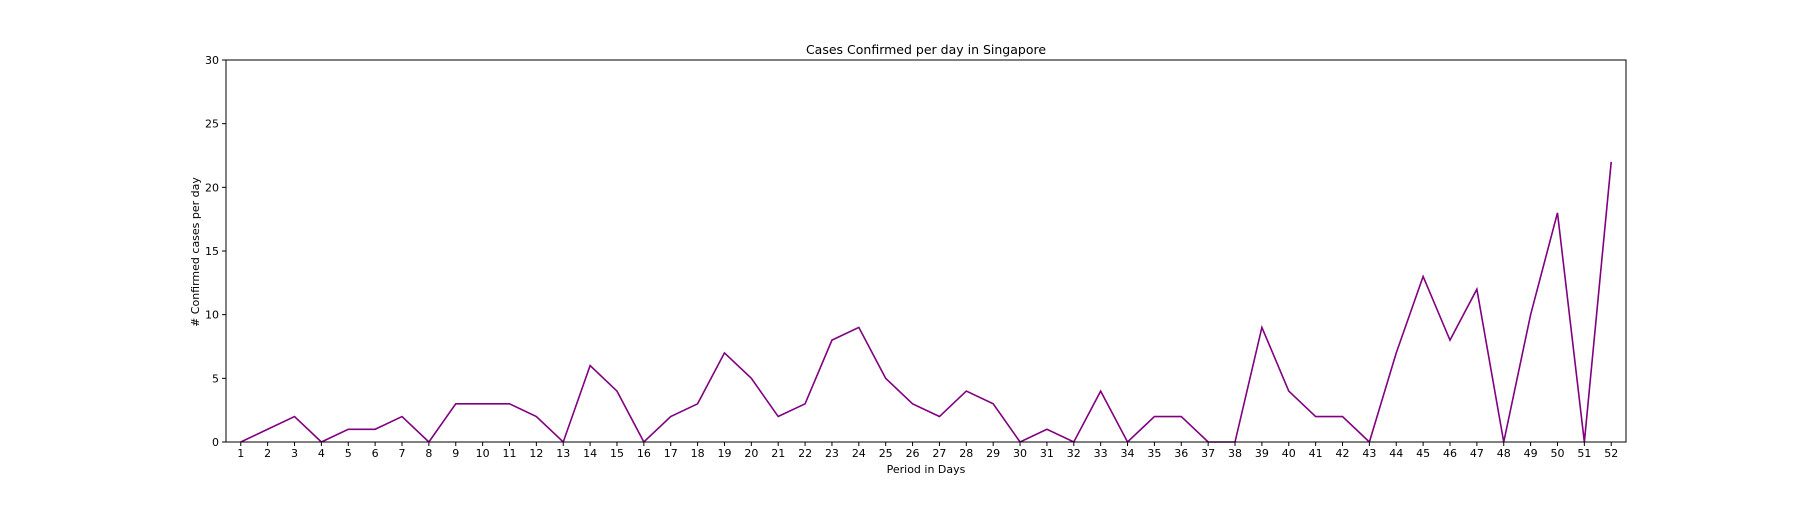 Image resolution: width=1800 pixels, height=509 pixels. What do you see at coordinates (926, 469) in the screenshot?
I see `x-axis-label: Period in Days` at bounding box center [926, 469].